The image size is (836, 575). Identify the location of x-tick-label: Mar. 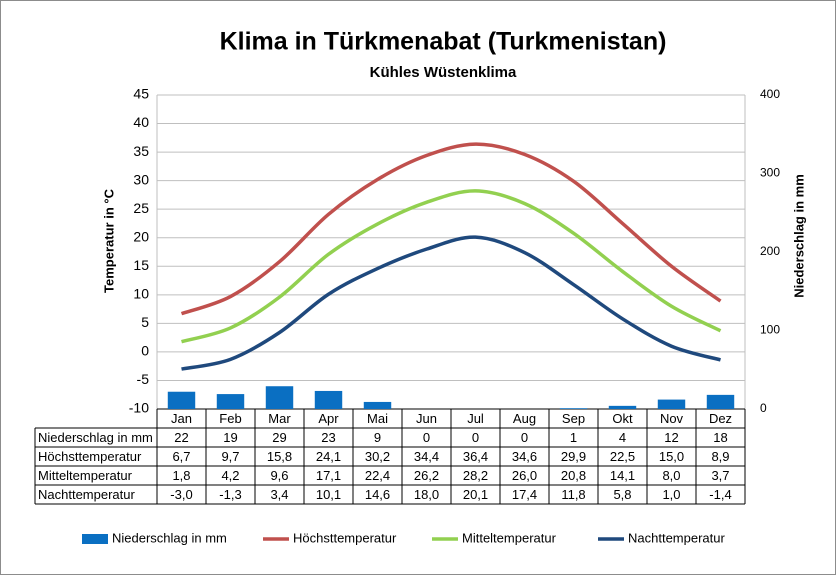
(279, 418).